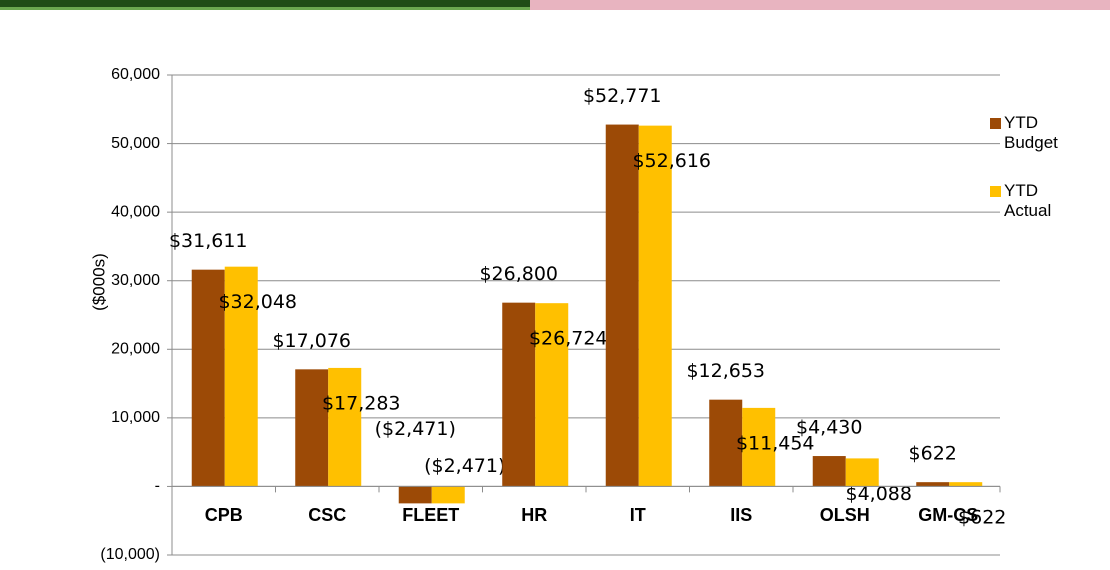 The width and height of the screenshot is (1110, 570). Describe the element at coordinates (135, 74) in the screenshot. I see `y-tick-label: 60,000` at that location.